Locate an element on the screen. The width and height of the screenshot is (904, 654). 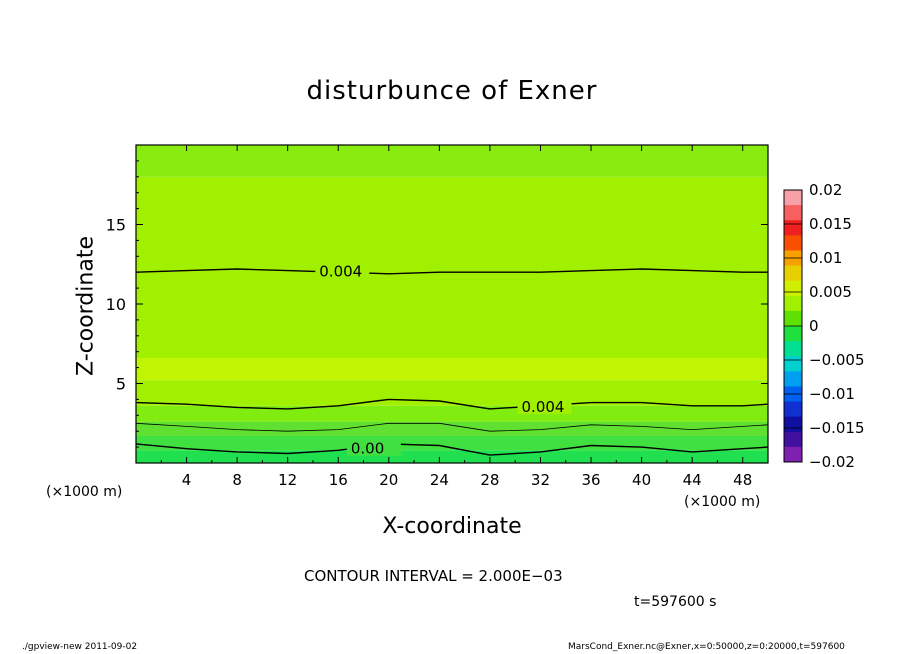
x-tick-label-5: 24 is located at coordinates (439, 480).